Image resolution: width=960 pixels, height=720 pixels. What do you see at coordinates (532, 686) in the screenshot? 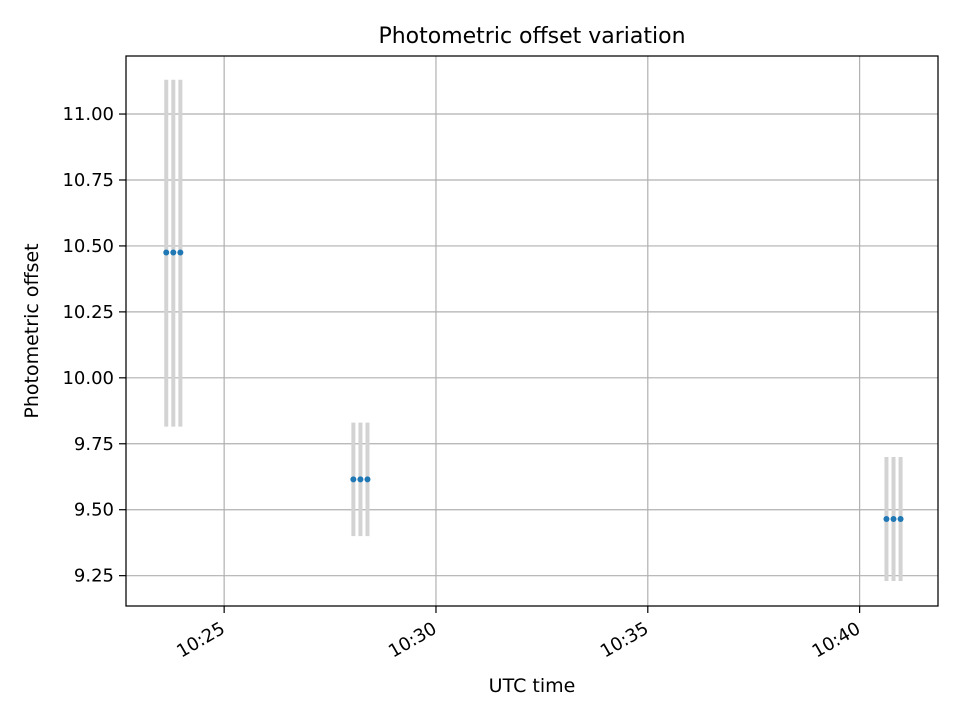
I see `x-axis-label: UTC time` at bounding box center [532, 686].